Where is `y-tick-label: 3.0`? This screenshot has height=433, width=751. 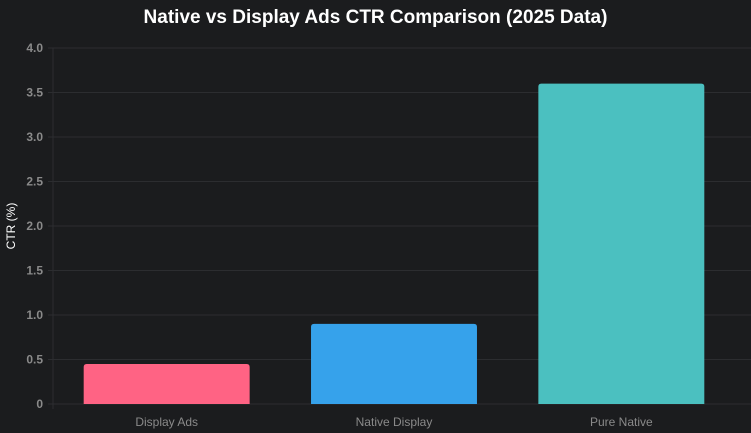 y-tick-label: 3.0 is located at coordinates (34, 137).